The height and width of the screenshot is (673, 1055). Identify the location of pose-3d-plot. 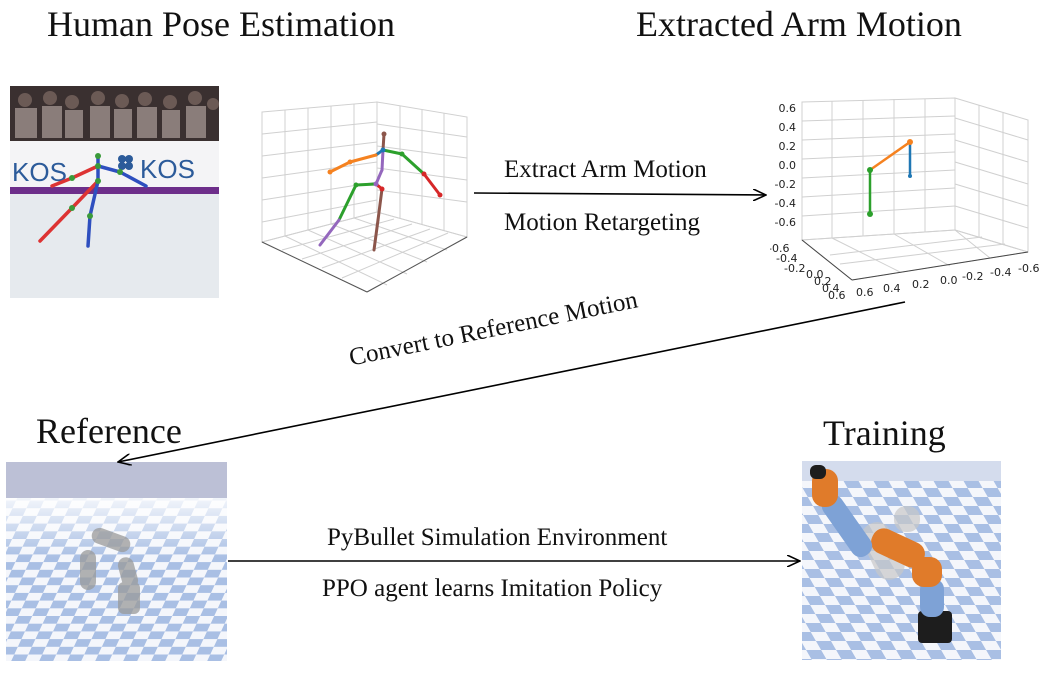
(363, 197).